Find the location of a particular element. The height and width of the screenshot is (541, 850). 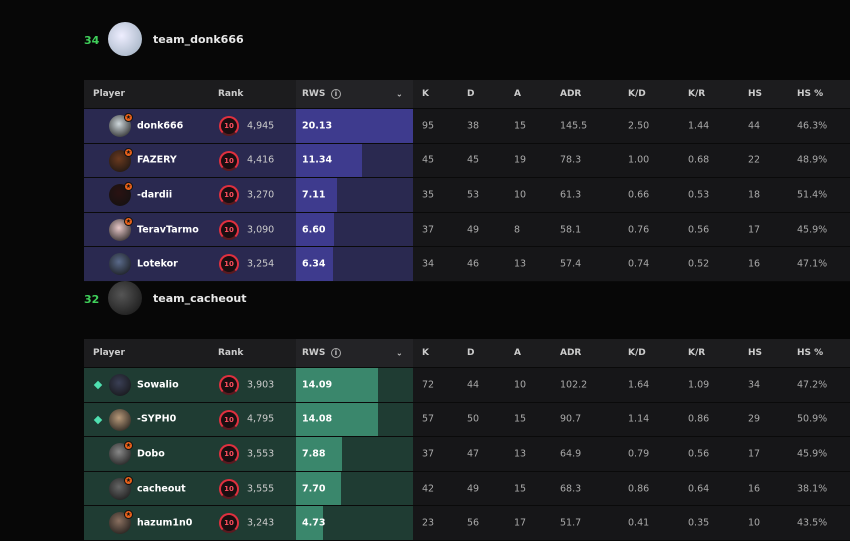

stat-k: 45 is located at coordinates (428, 160).